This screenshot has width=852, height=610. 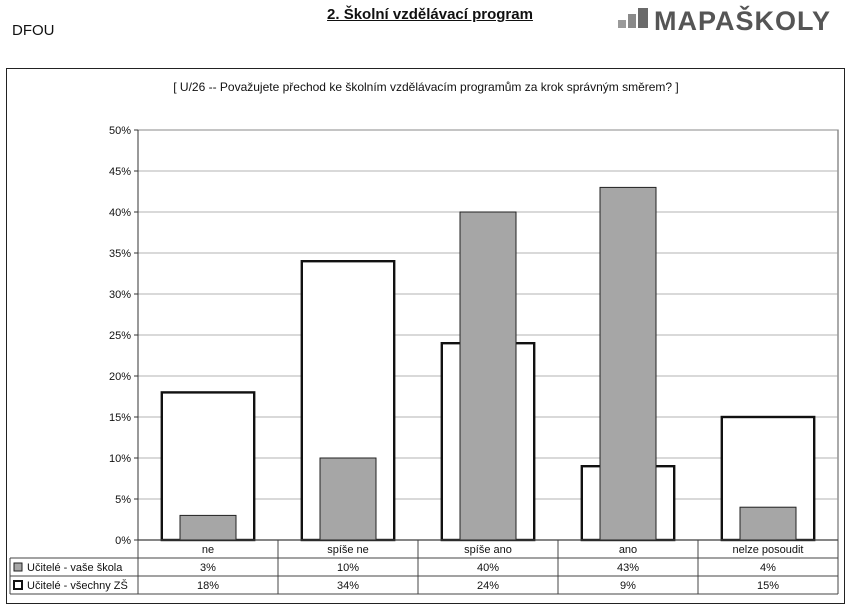 What do you see at coordinates (18, 585) in the screenshot?
I see `legend-key-vsechny-zs` at bounding box center [18, 585].